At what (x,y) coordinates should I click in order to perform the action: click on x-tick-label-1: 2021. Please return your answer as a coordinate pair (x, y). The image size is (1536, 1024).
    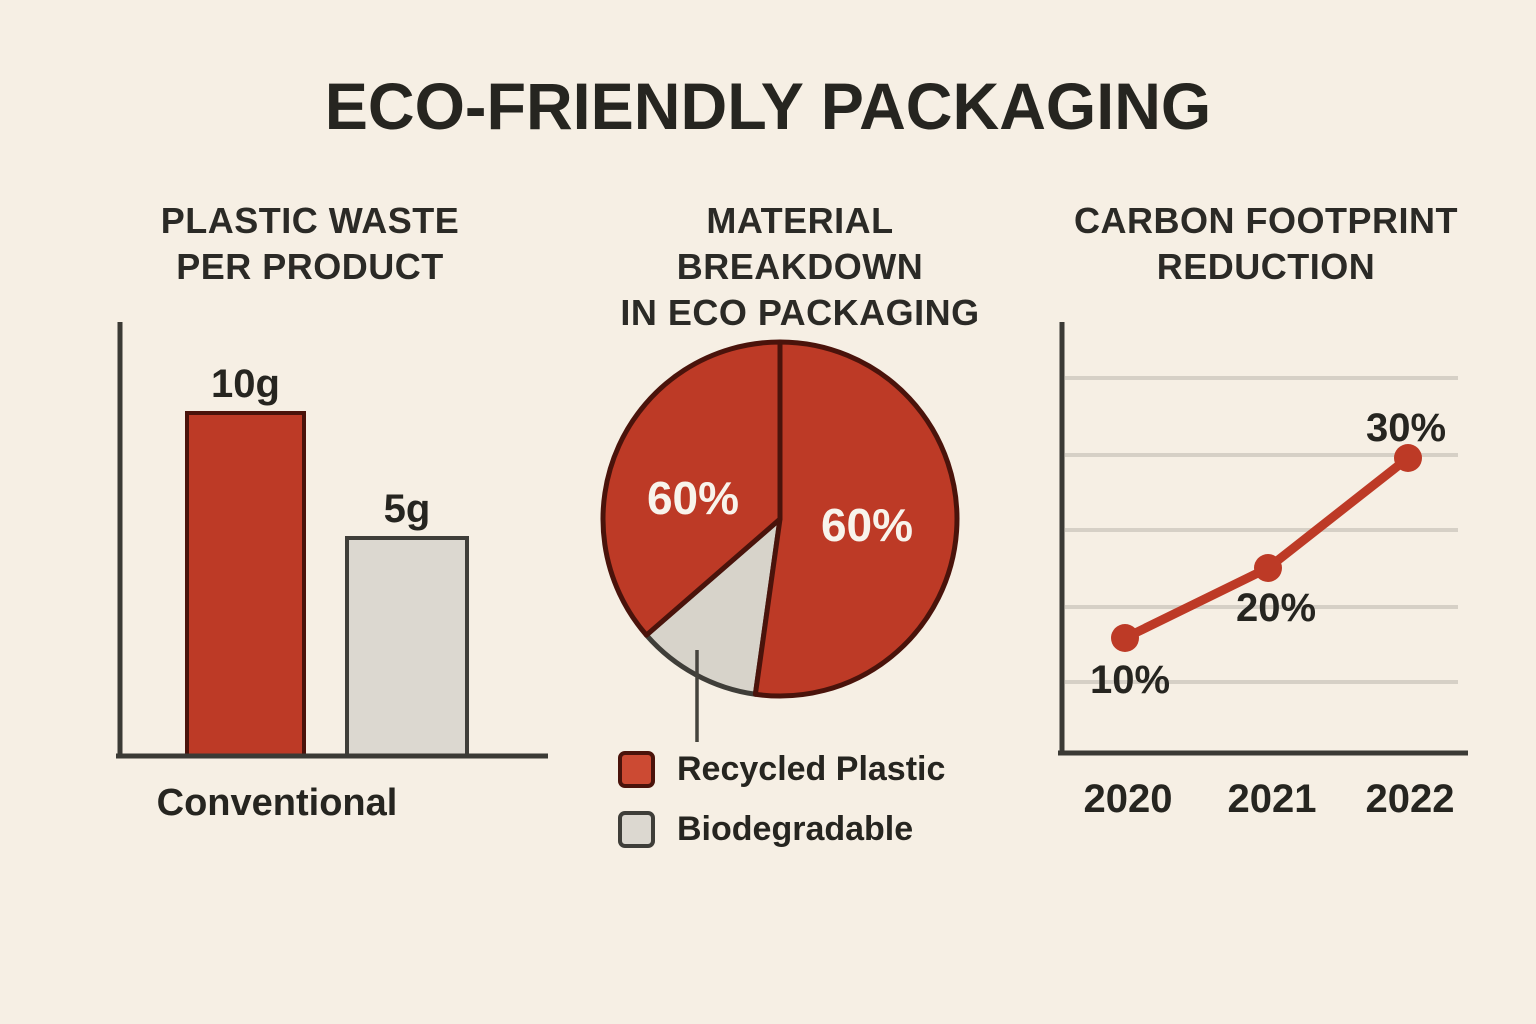
    Looking at the image, I should click on (1272, 799).